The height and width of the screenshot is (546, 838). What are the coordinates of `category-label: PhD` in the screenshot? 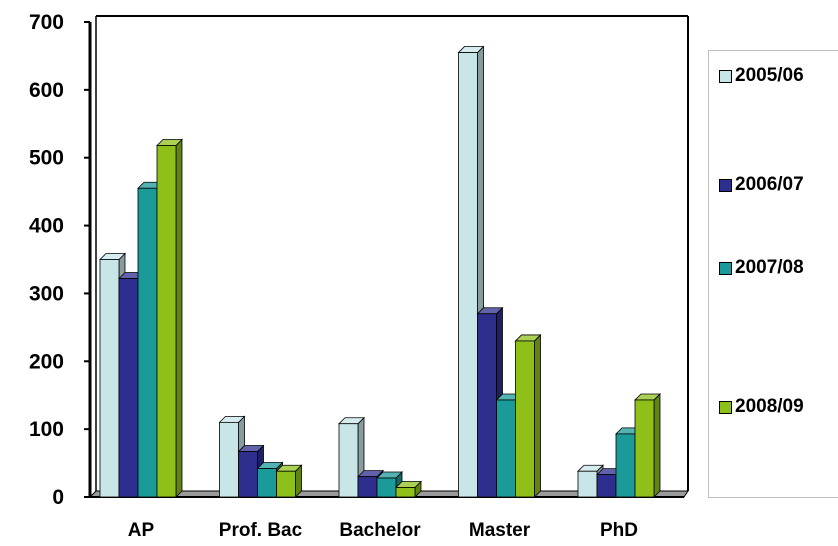 It's located at (619, 530).